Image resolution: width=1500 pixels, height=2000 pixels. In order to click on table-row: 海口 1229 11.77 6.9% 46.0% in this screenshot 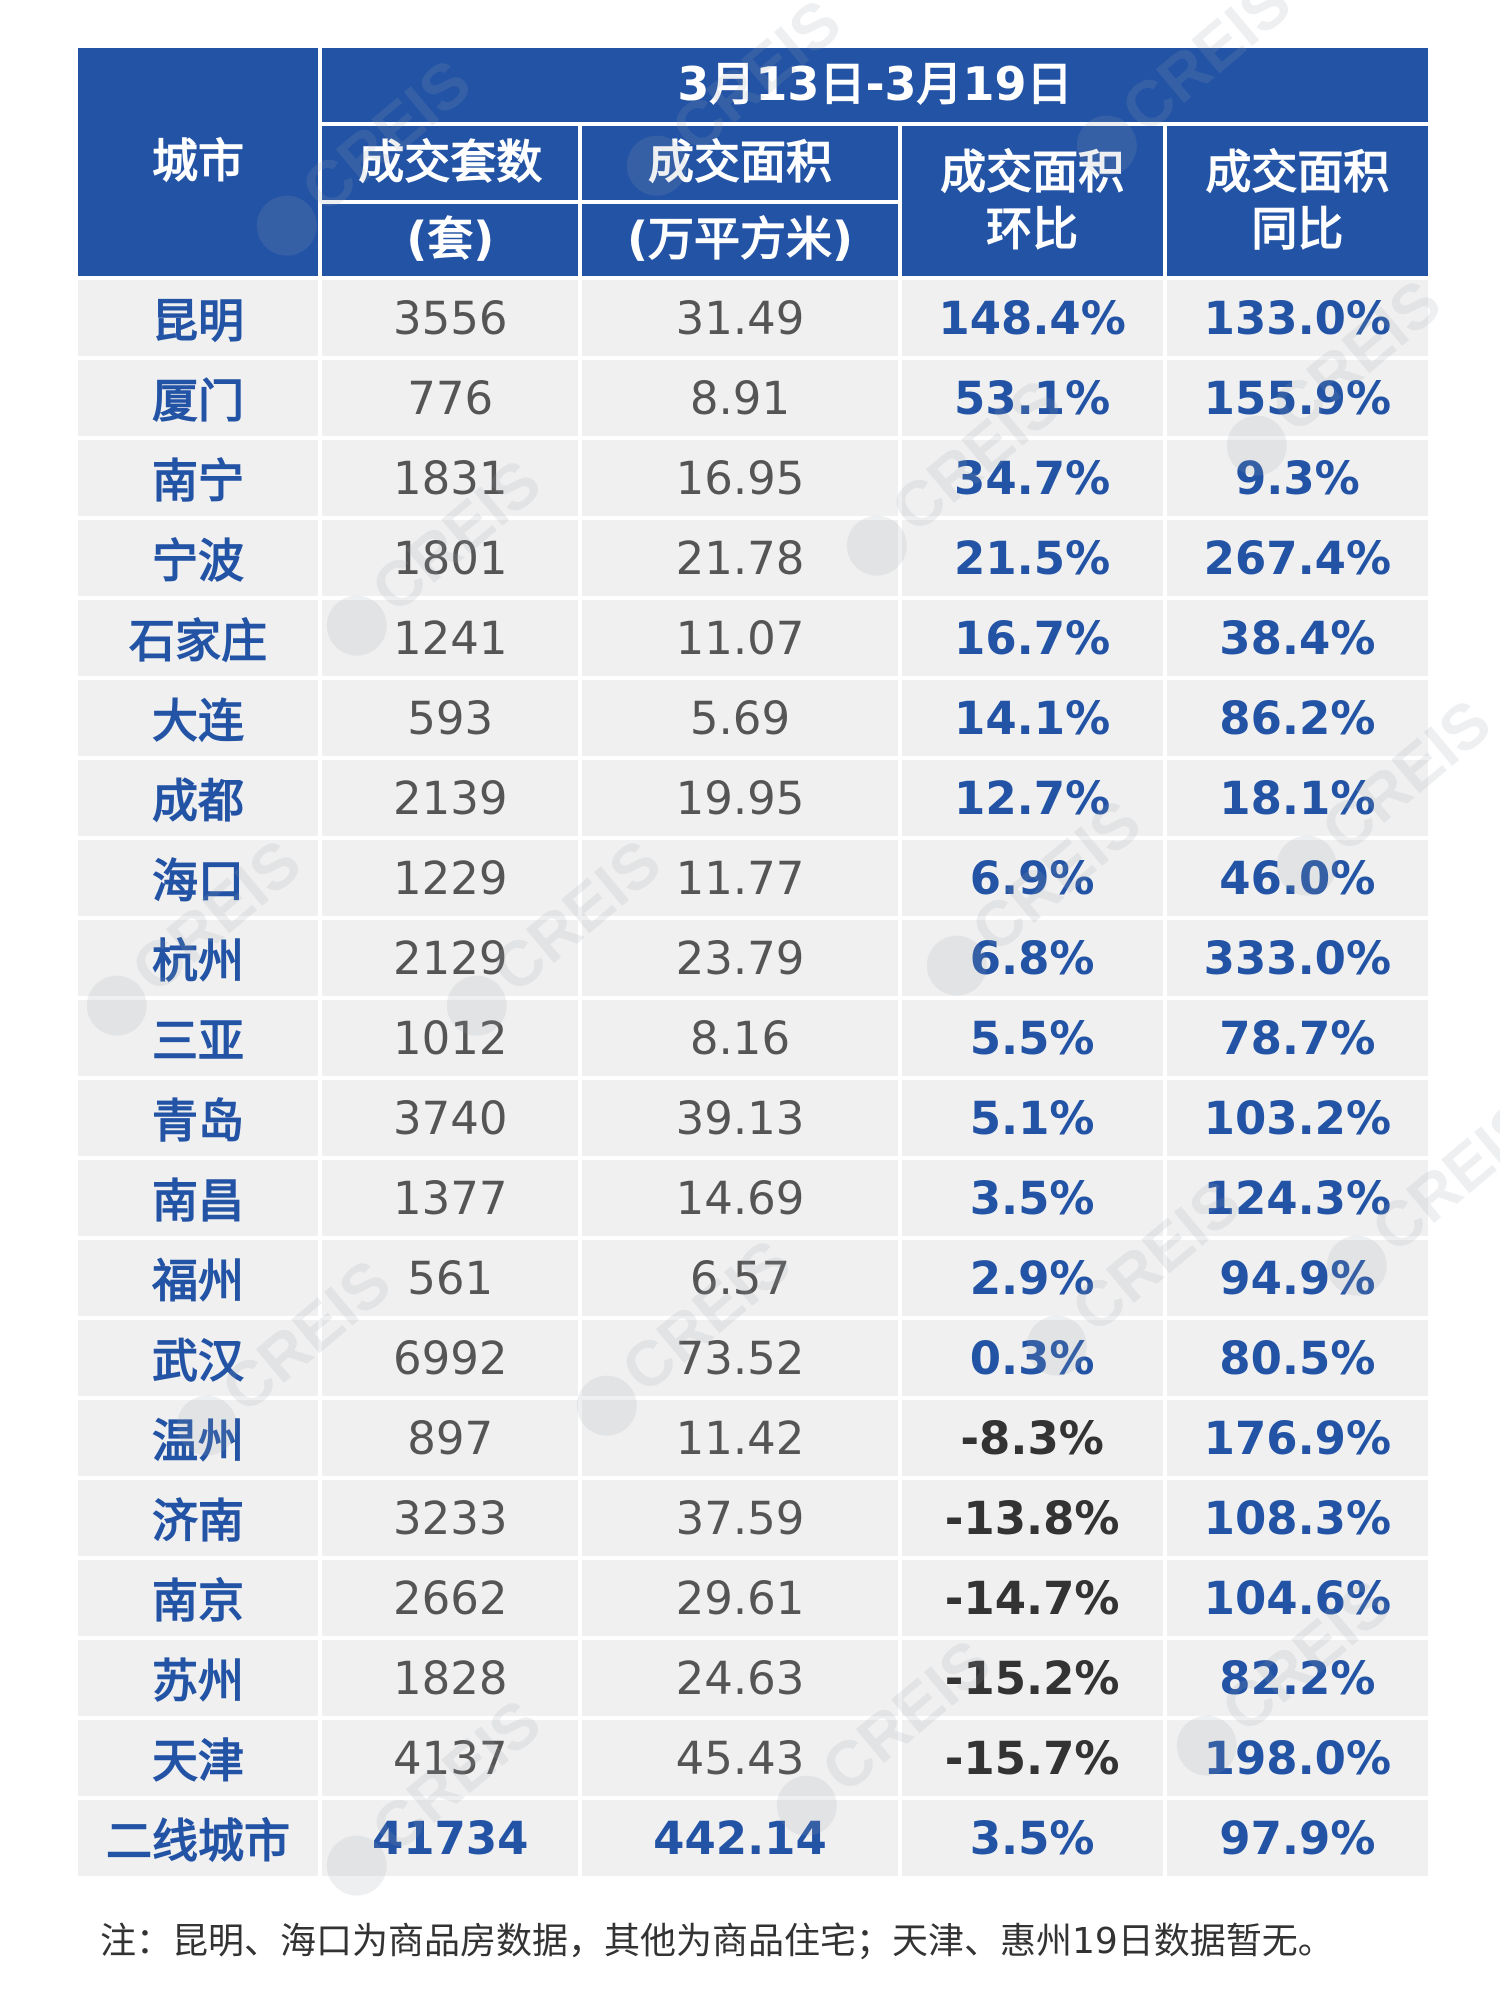, I will do `click(753, 878)`.